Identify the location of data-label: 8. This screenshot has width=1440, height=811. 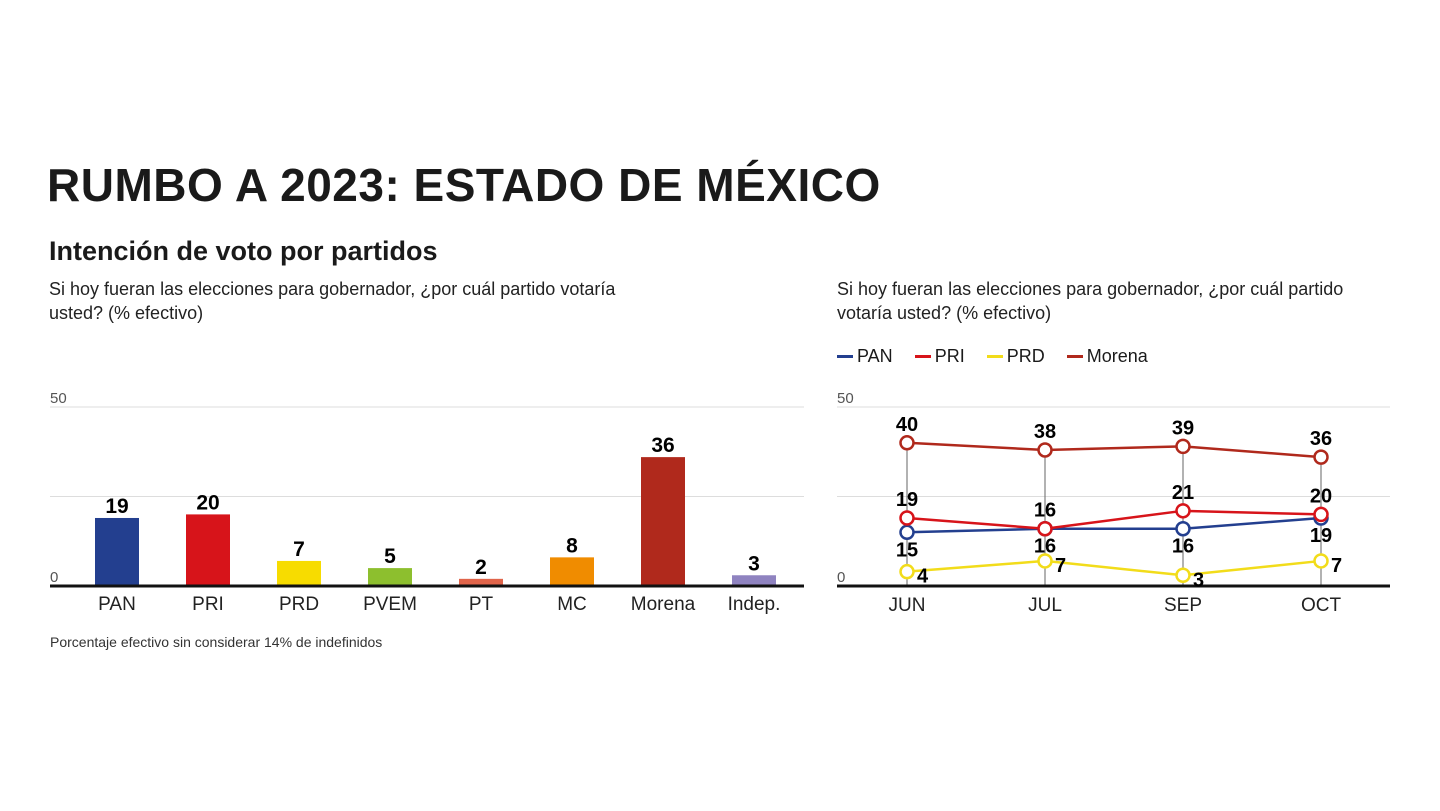
(572, 545).